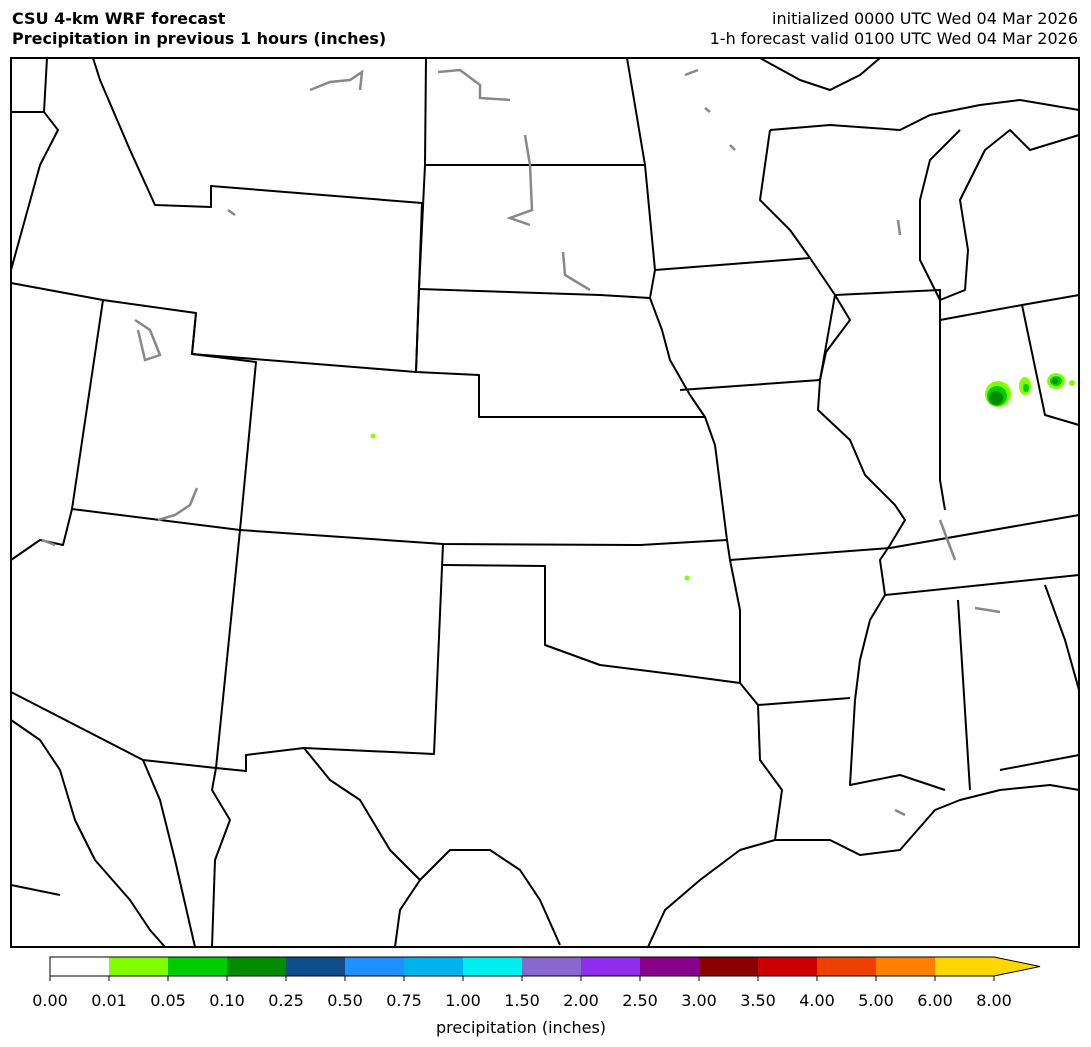 The image size is (1091, 1047). I want to click on colorbar-tick-label: 3.50, so click(758, 1000).